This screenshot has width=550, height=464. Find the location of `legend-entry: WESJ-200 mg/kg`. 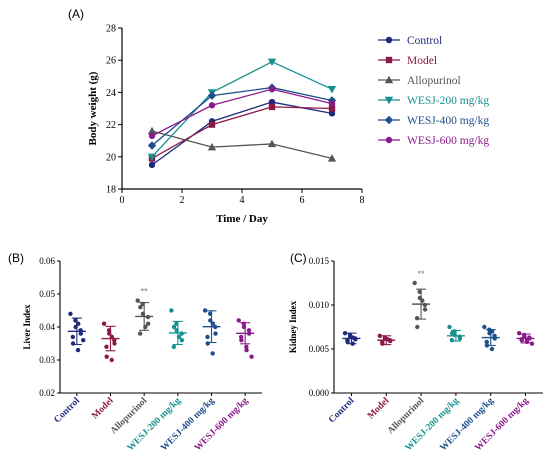

legend-entry: WESJ-200 mg/kg is located at coordinates (433, 101).